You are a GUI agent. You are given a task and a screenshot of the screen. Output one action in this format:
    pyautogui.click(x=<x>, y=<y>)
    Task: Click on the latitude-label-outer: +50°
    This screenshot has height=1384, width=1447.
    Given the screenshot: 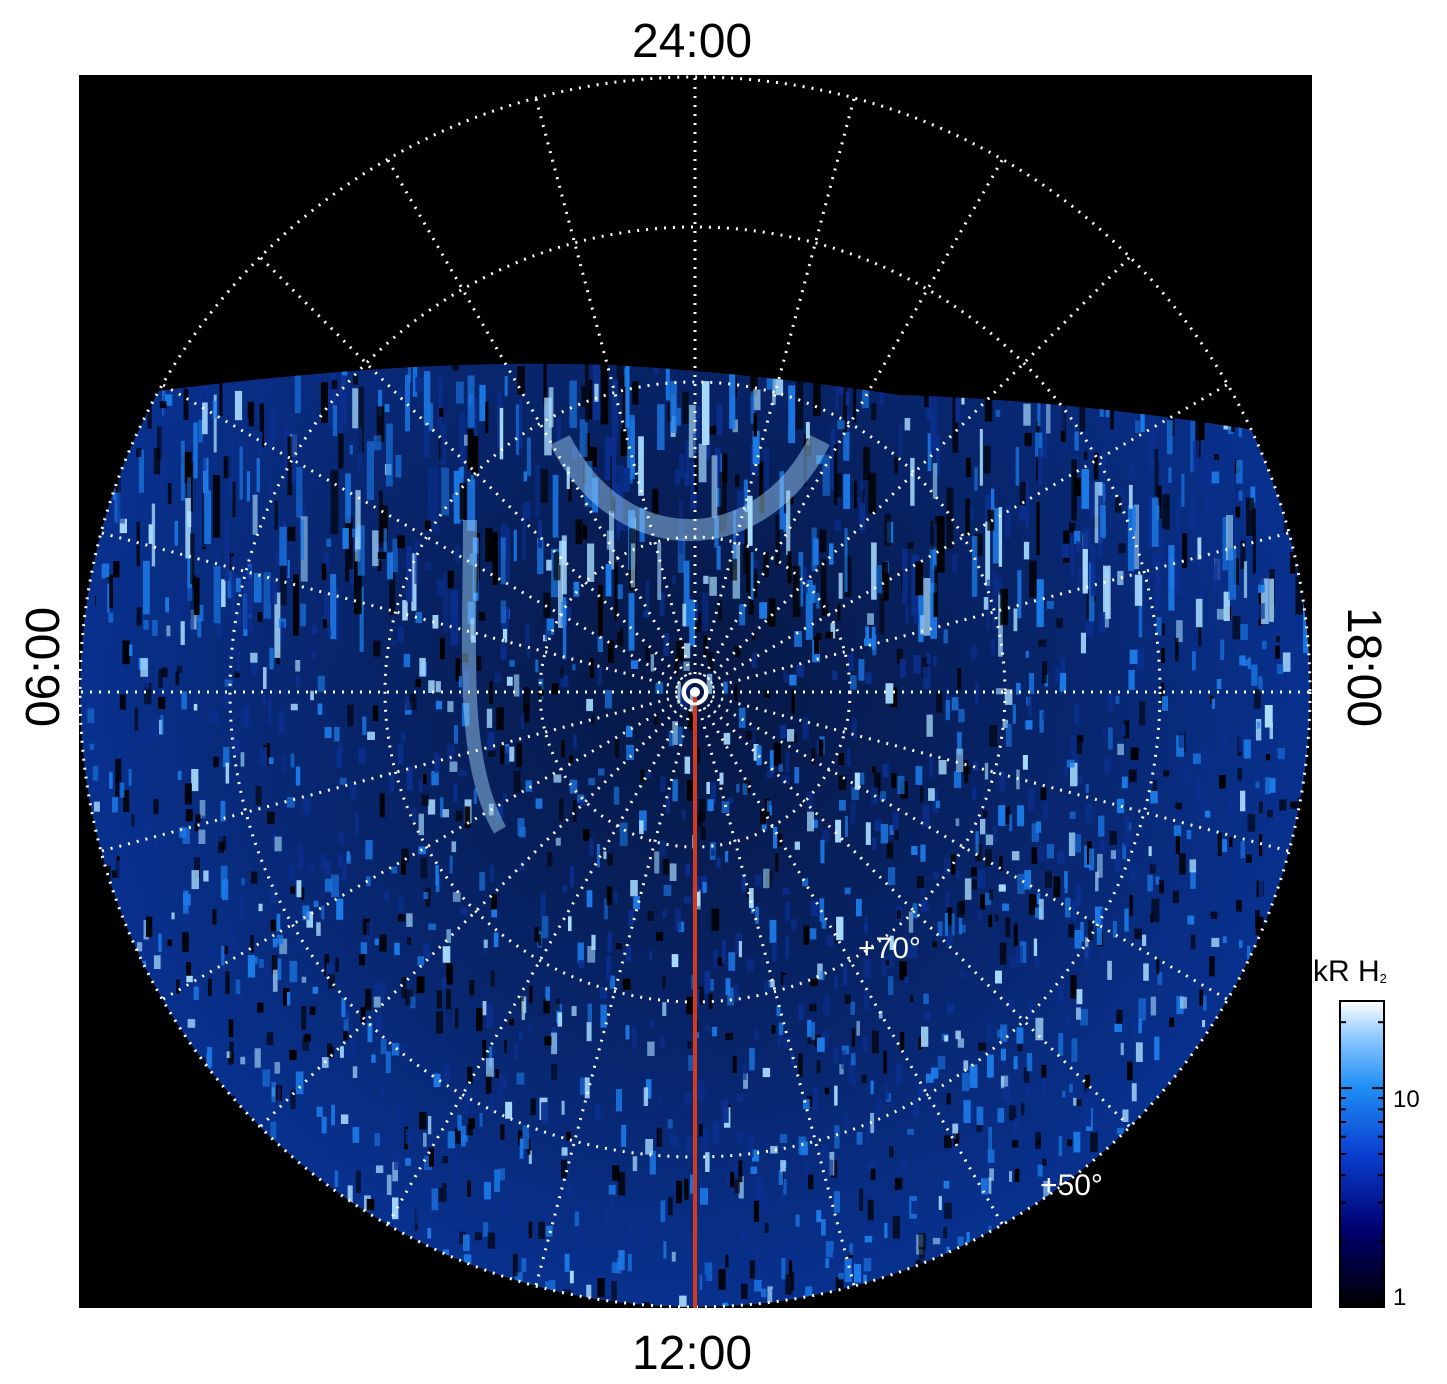 What is the action you would take?
    pyautogui.click(x=1071, y=1185)
    